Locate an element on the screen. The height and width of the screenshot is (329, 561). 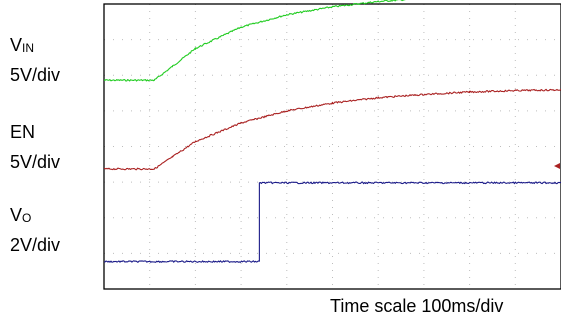
vin-label: VIN is located at coordinates (22, 45).